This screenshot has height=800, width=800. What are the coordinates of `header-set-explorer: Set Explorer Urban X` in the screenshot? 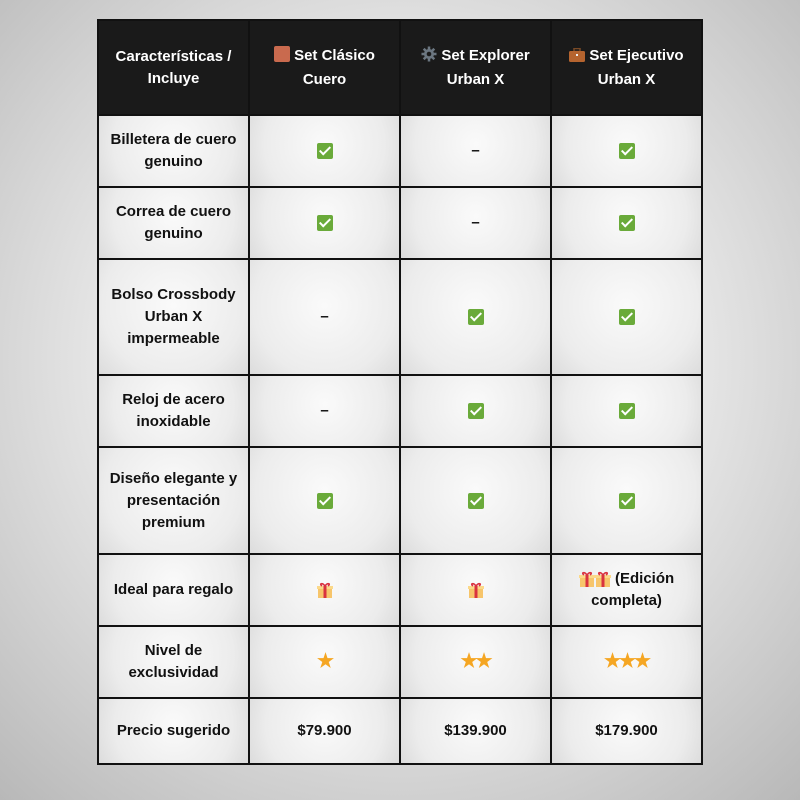 It's located at (475, 67).